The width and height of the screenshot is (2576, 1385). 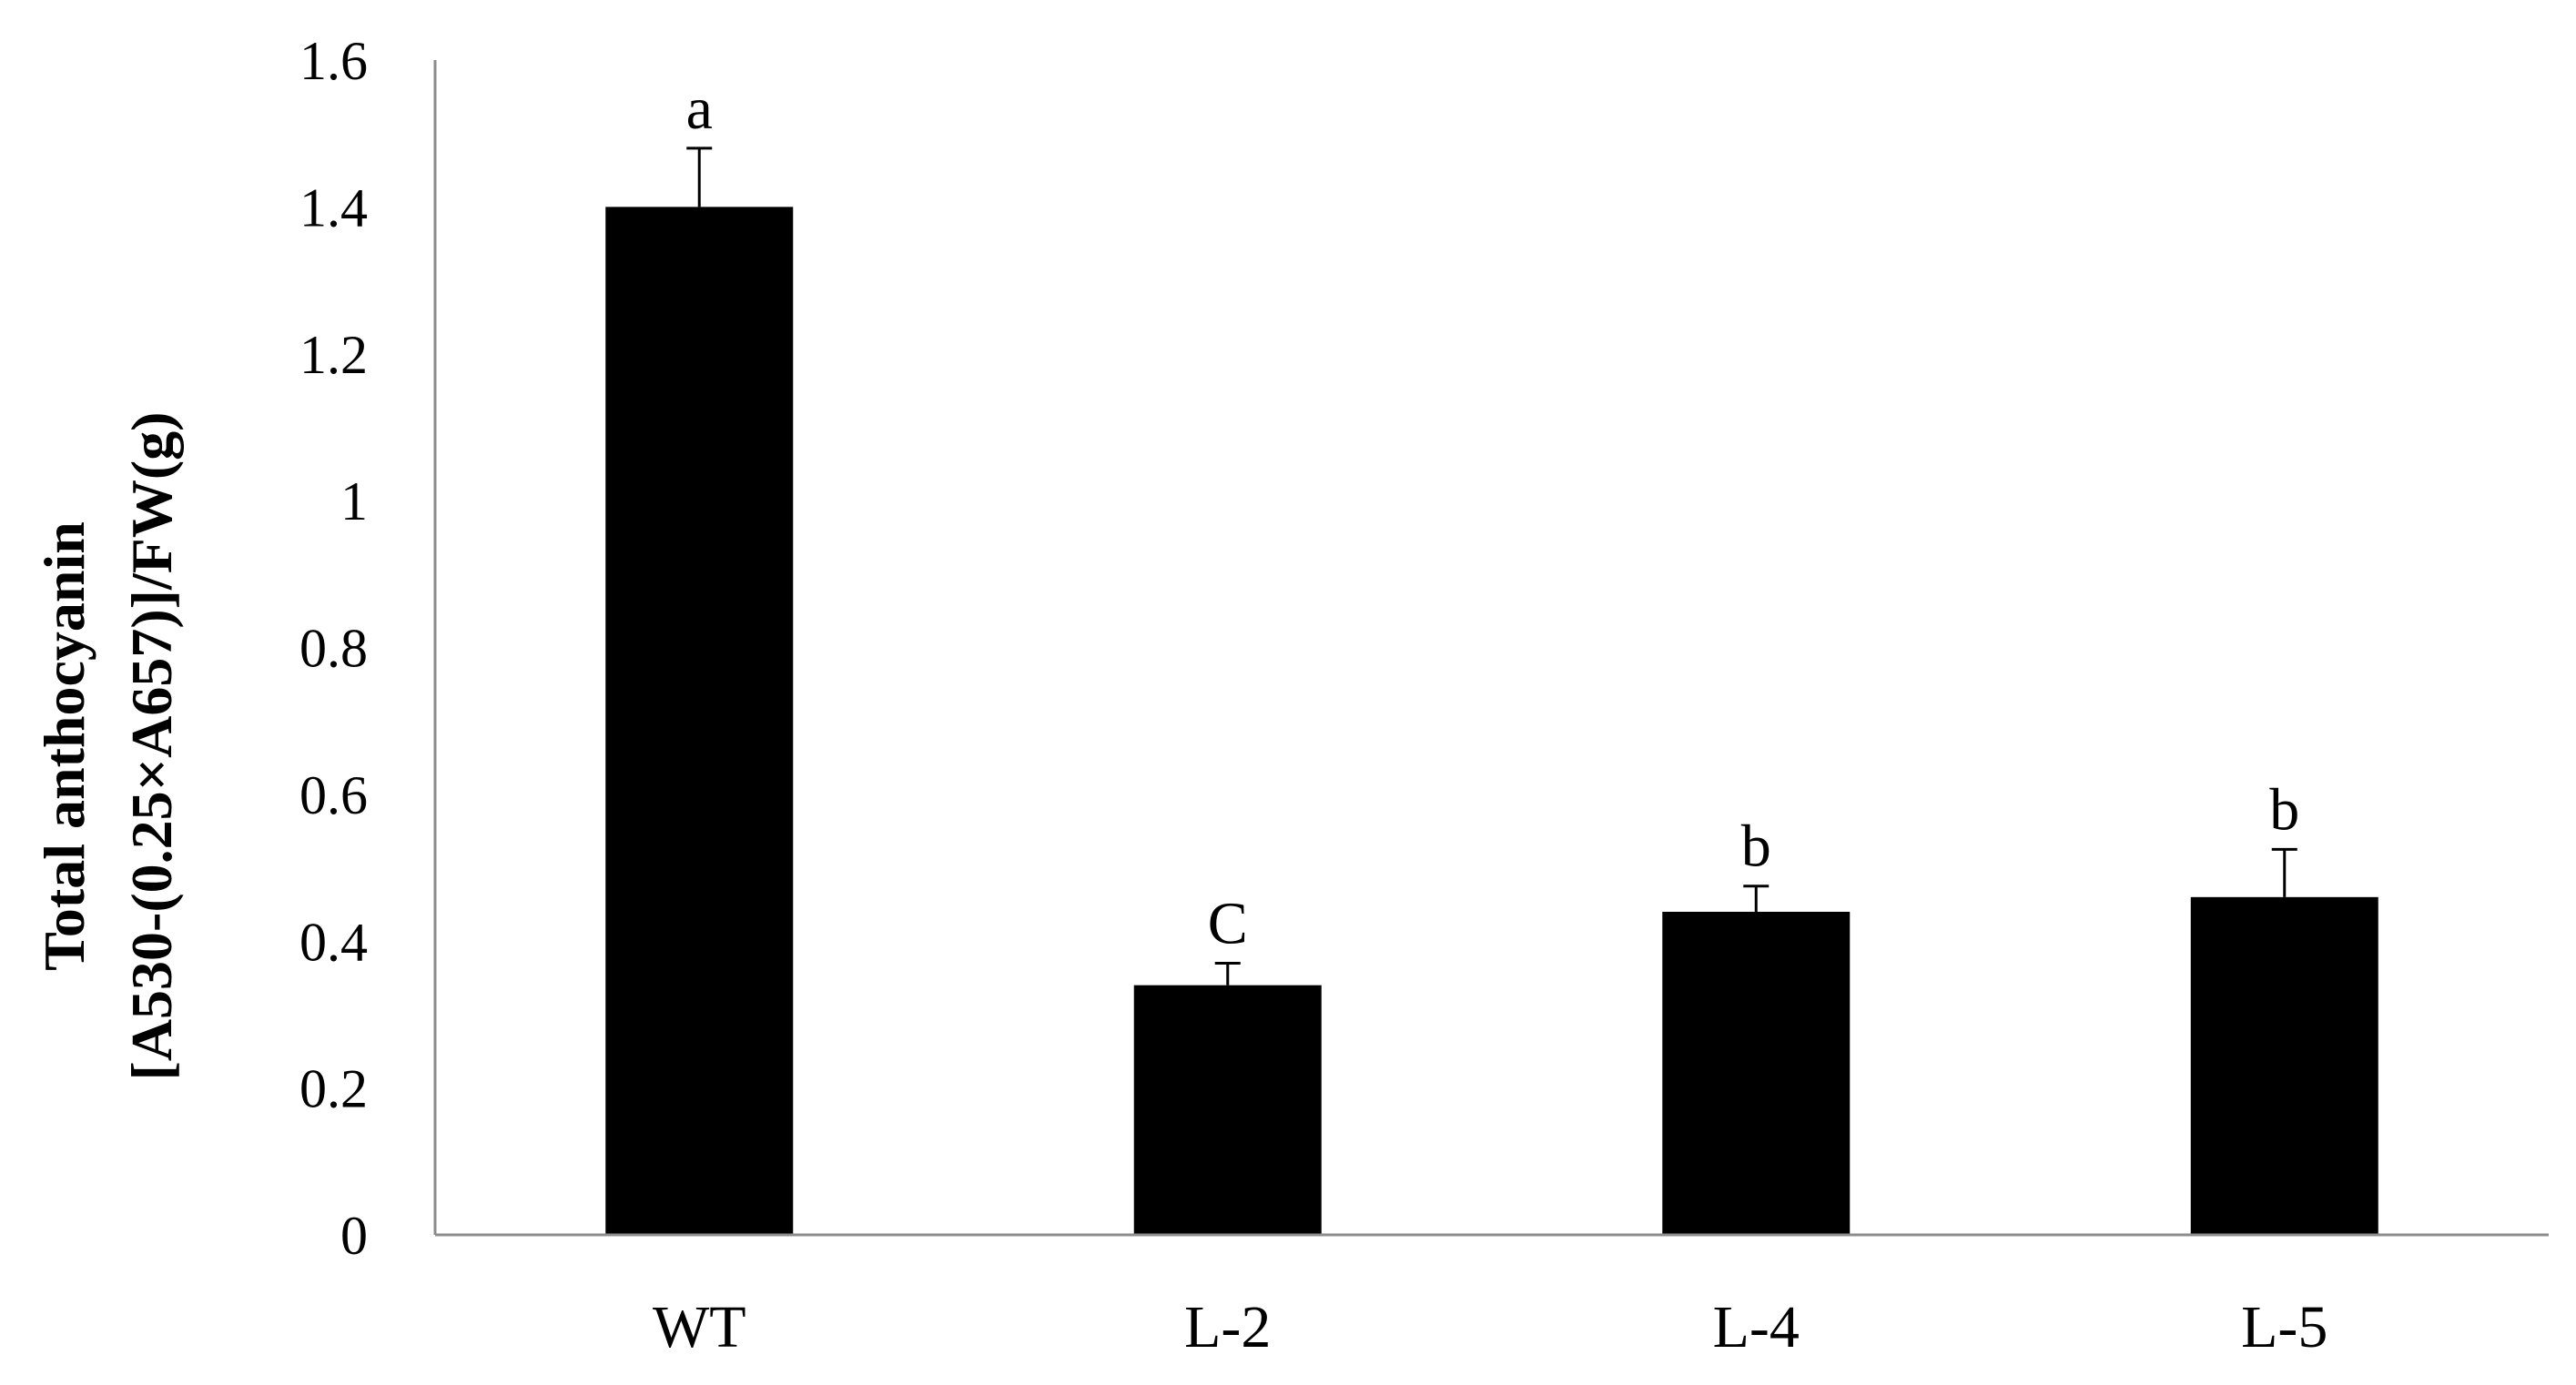 I want to click on y-axis-title-line-2: [A530-(0.25×A657)]/FW(g), so click(x=151, y=746).